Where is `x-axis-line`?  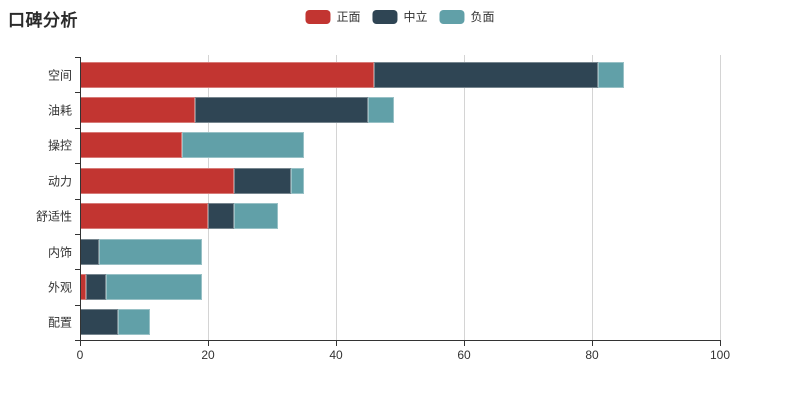 x-axis-line is located at coordinates (400, 340).